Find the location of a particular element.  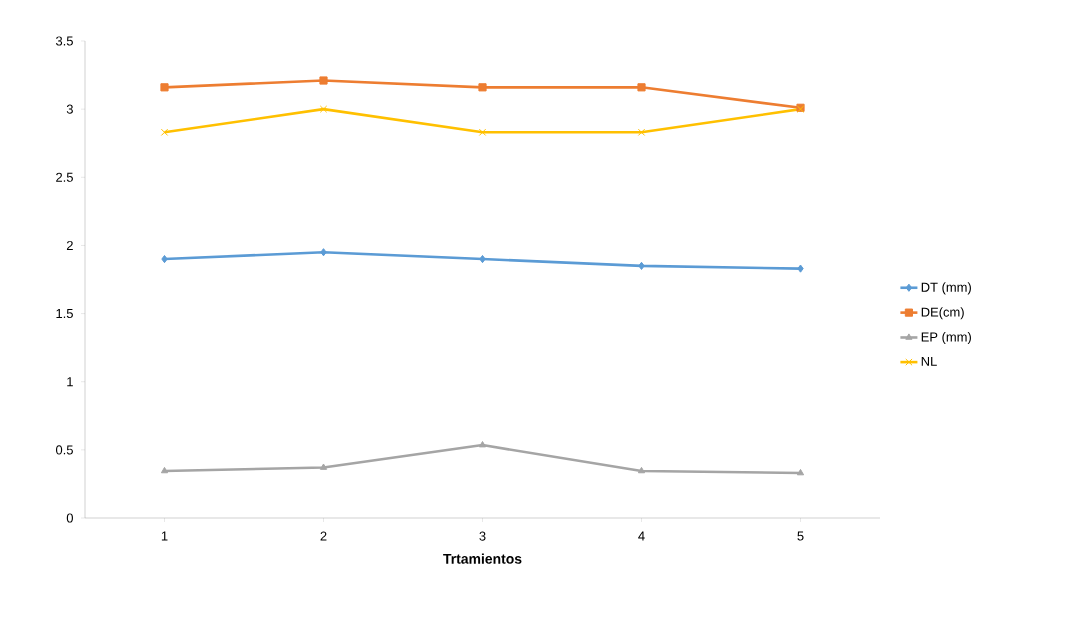

x-tick-label: 4 is located at coordinates (641, 536).